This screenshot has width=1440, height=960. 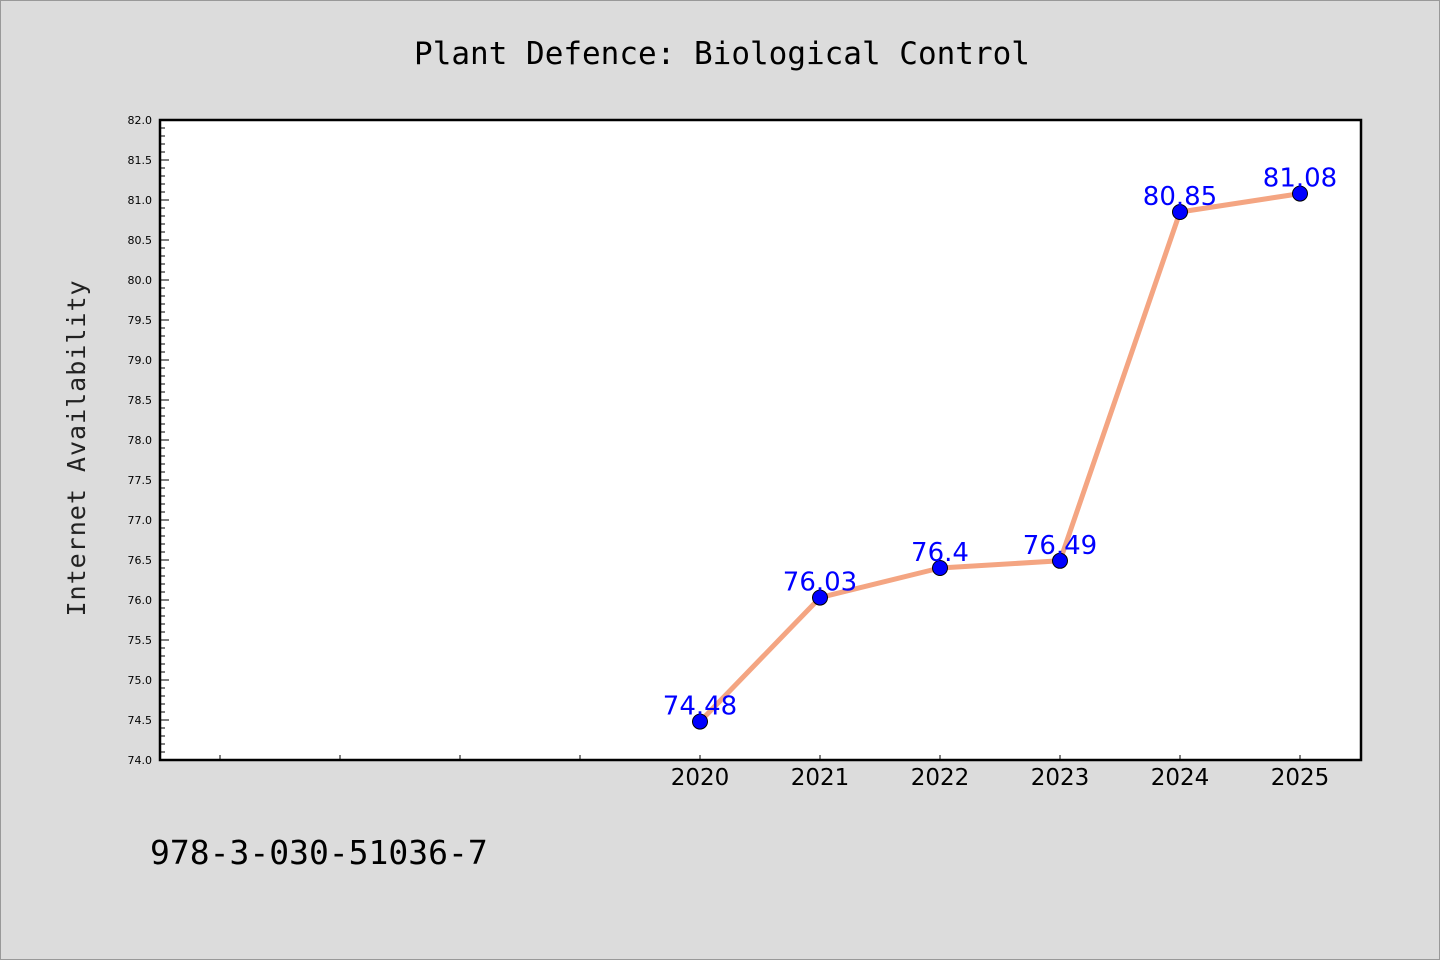 I want to click on x-tick-label: 2025, so click(x=1300, y=778).